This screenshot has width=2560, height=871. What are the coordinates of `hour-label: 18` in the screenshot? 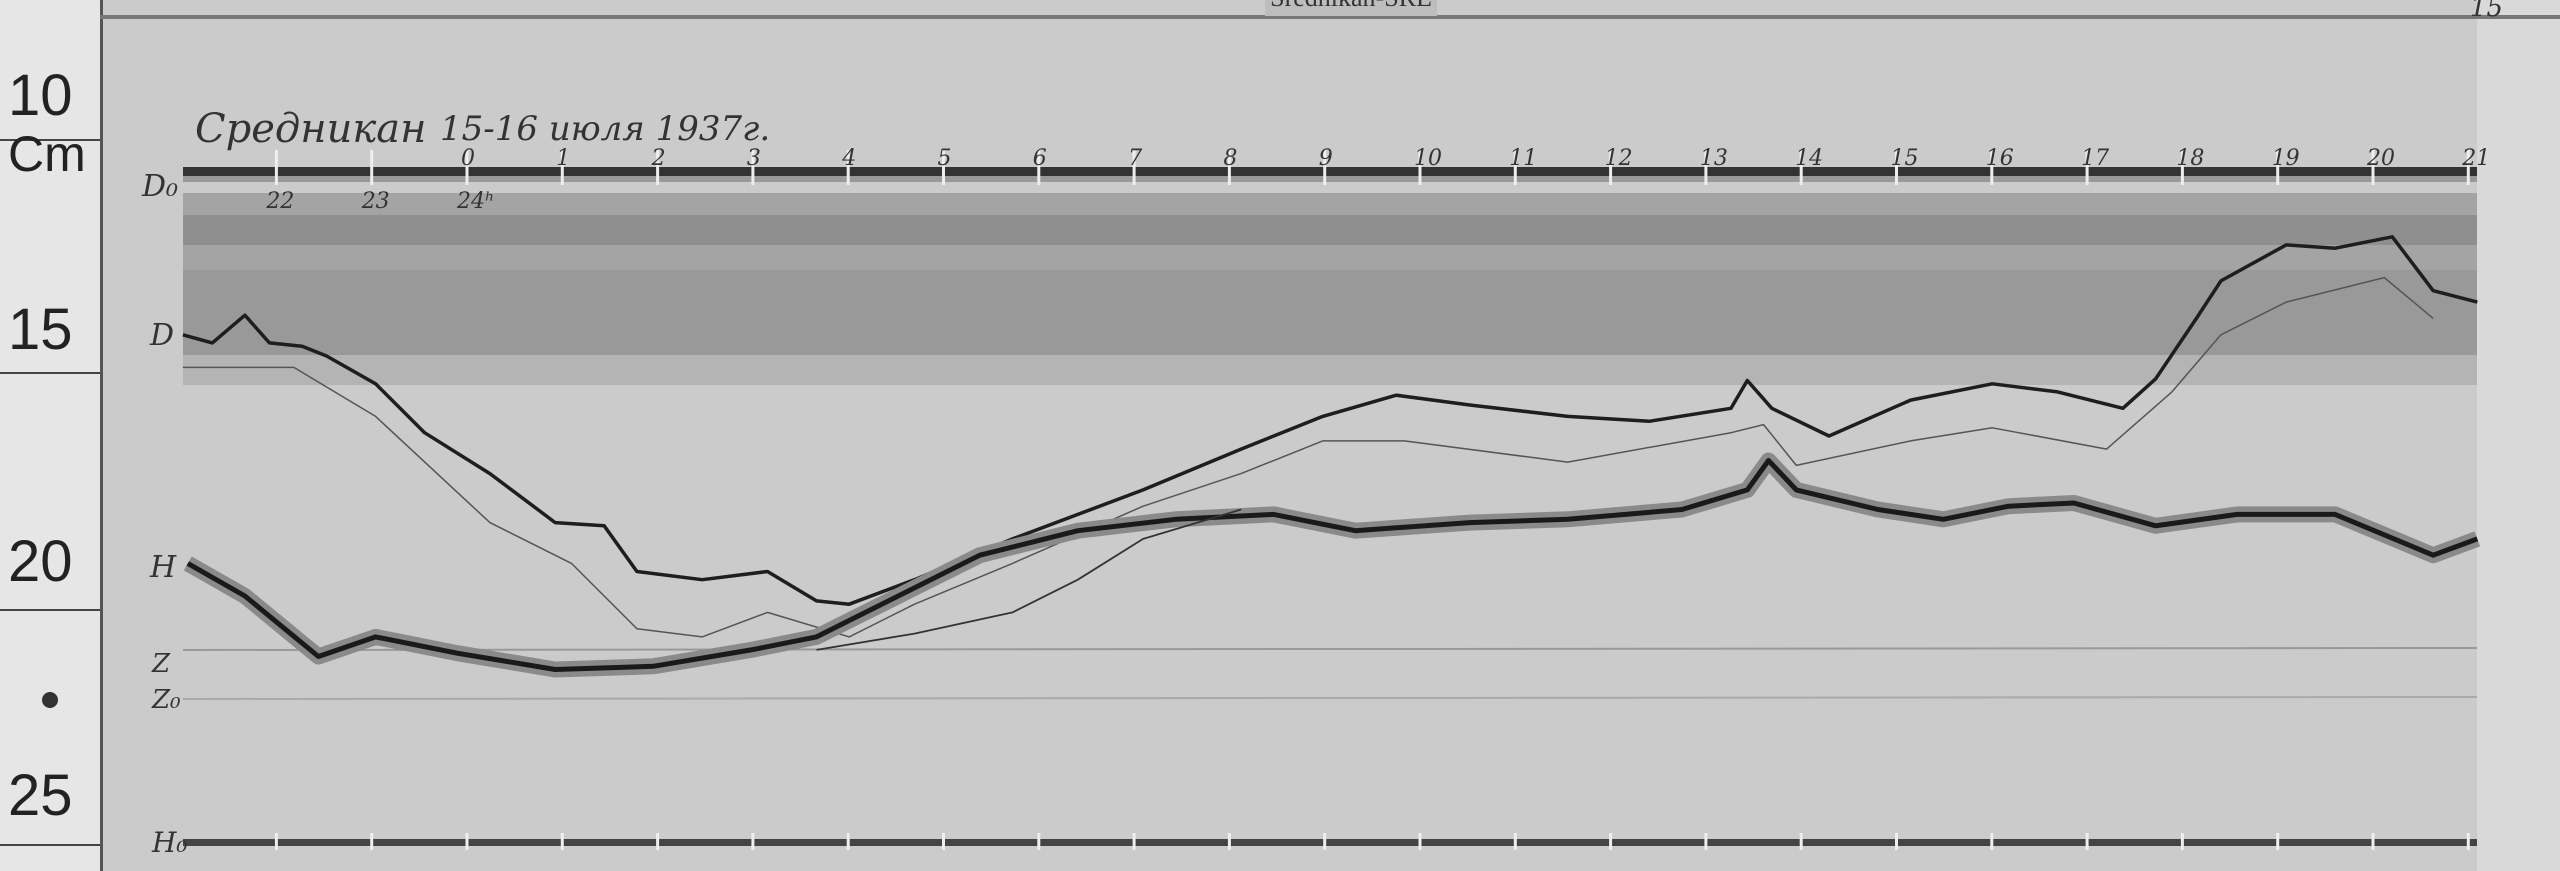 It's located at (2190, 158).